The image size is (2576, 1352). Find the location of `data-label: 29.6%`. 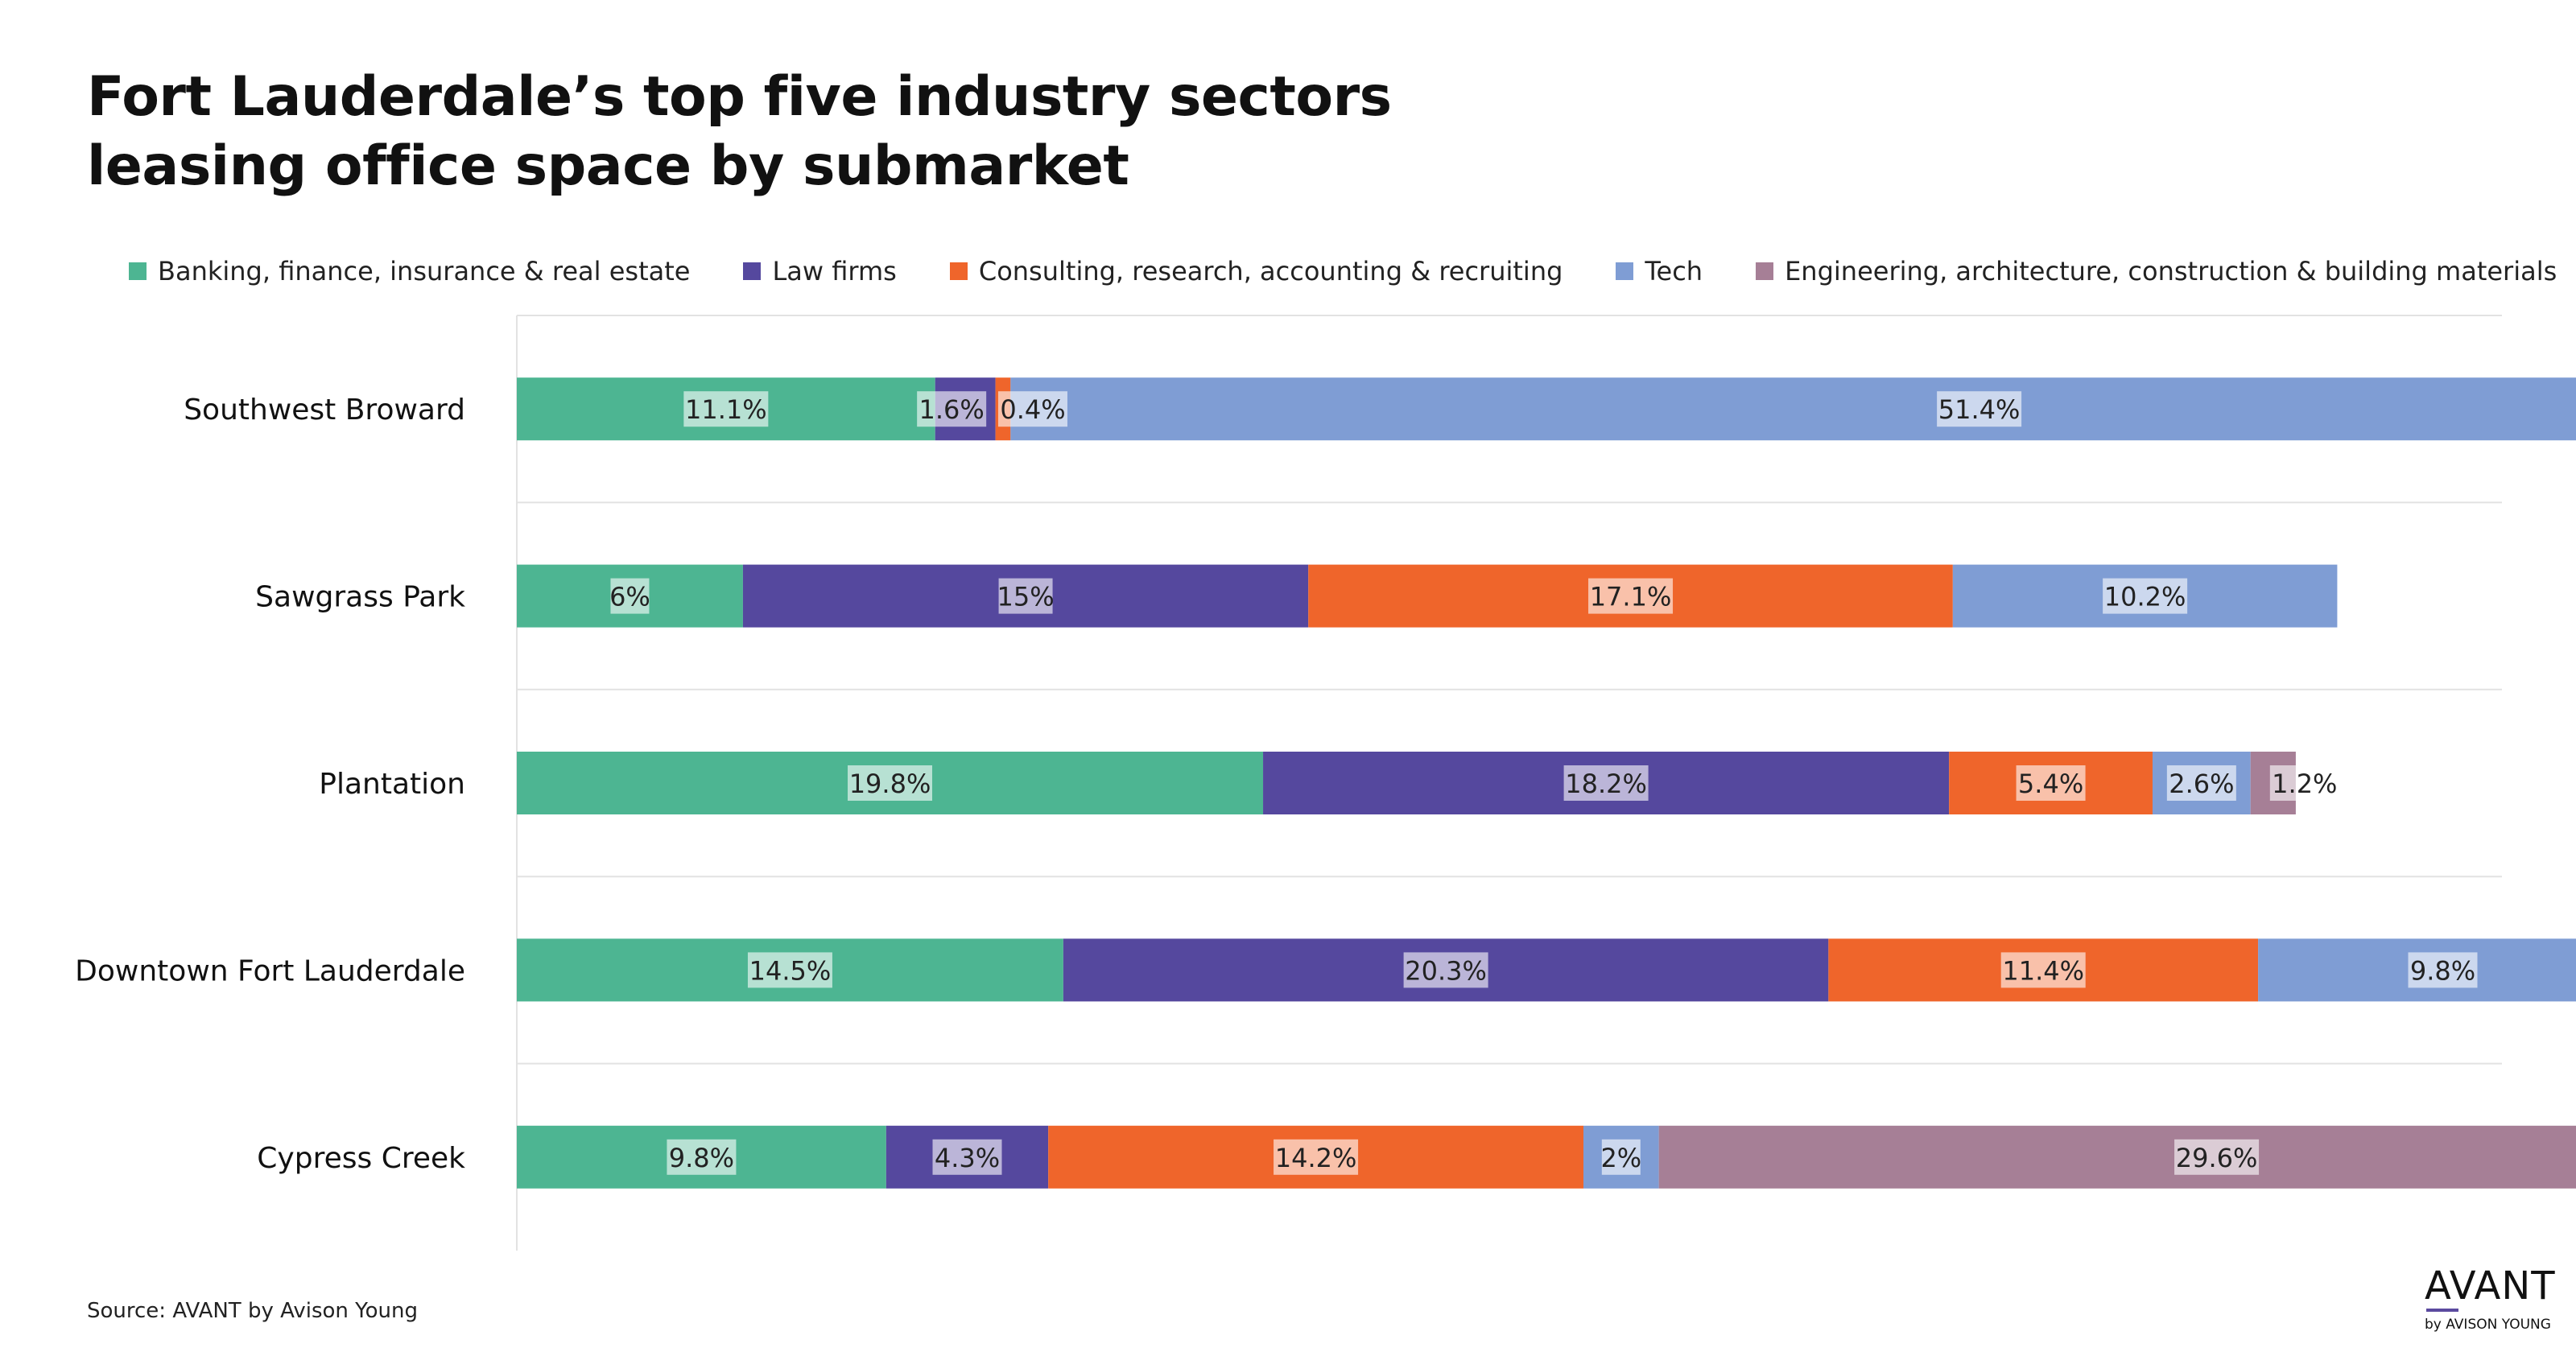

data-label: 29.6% is located at coordinates (2217, 1158).